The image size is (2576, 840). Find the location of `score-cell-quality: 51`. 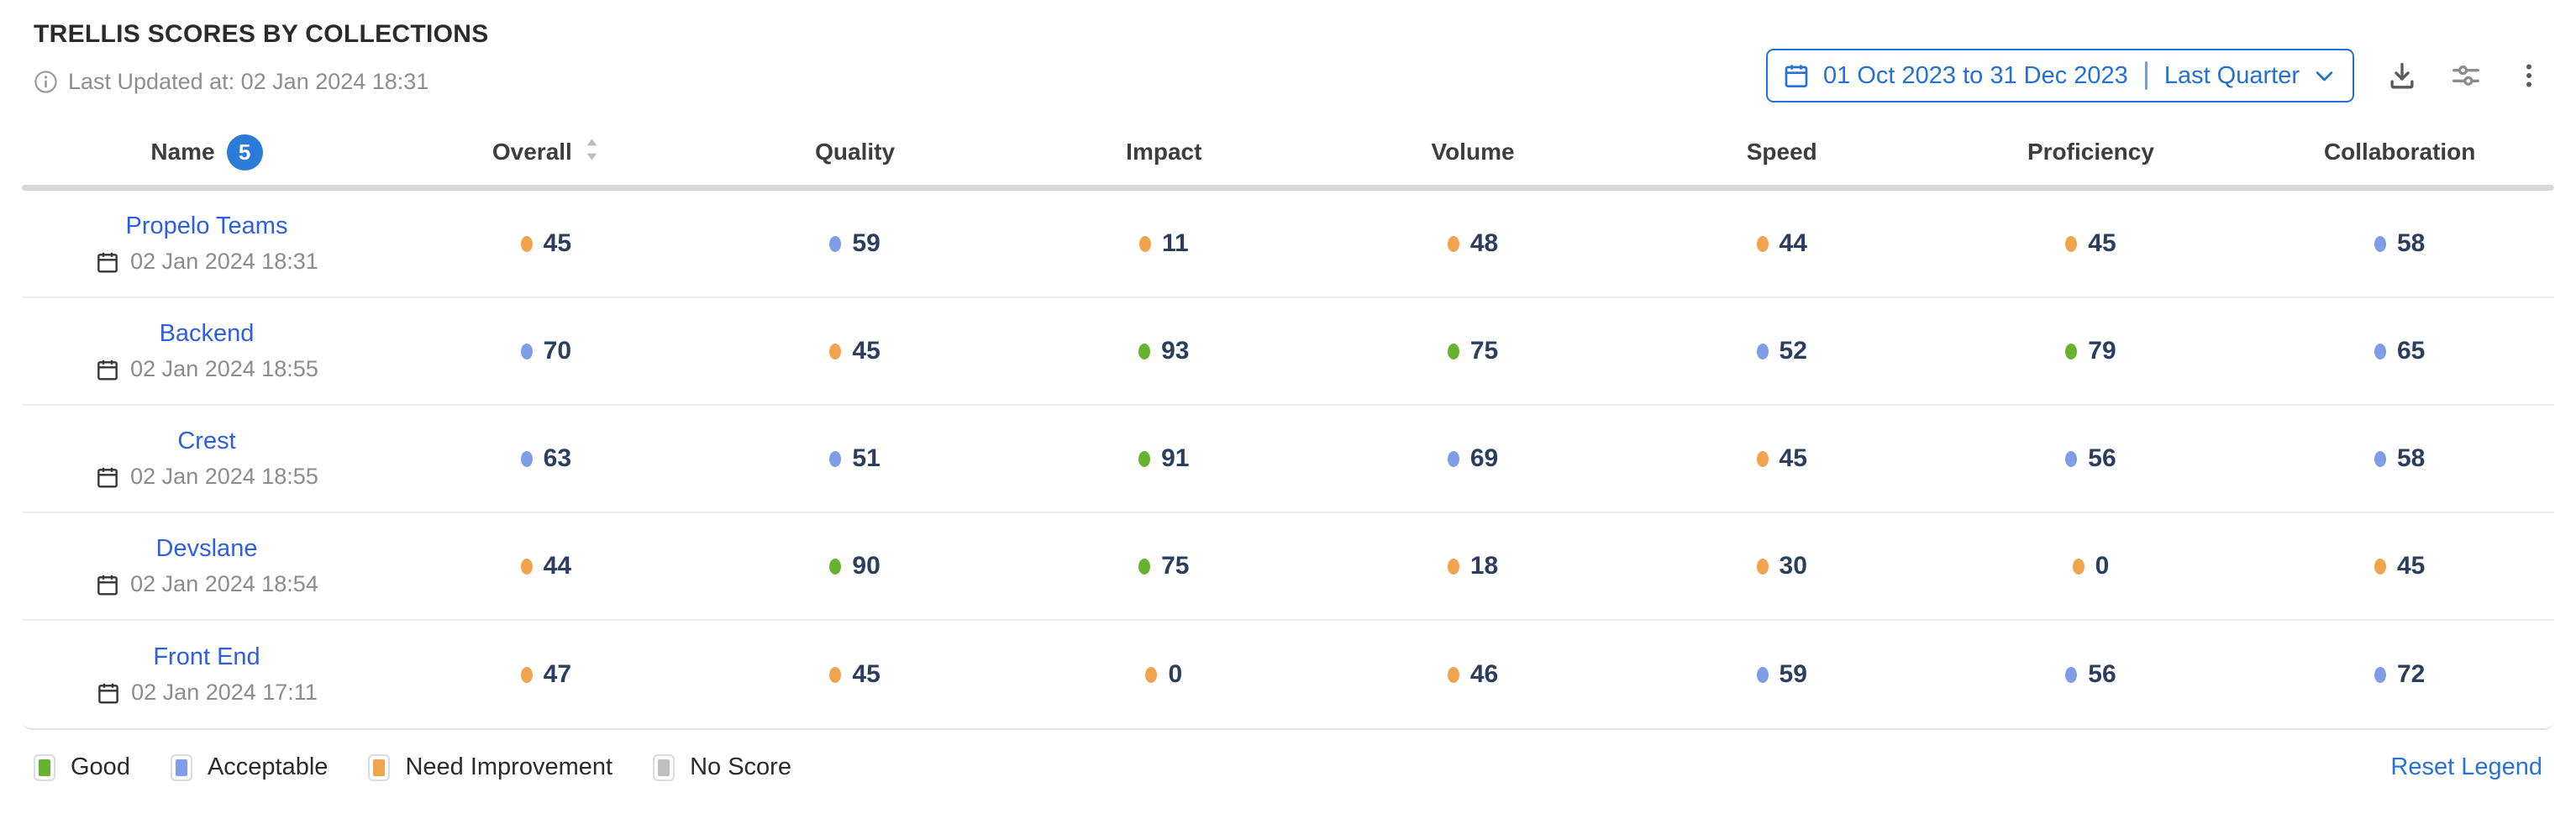

score-cell-quality: 51 is located at coordinates (855, 458).